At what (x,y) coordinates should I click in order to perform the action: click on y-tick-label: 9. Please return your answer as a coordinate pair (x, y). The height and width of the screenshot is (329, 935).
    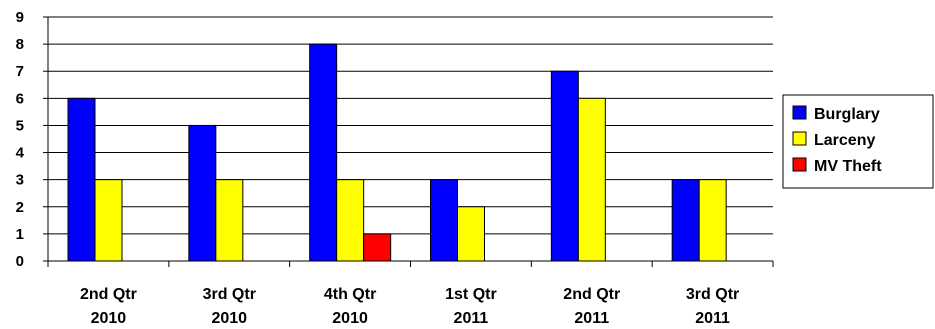
    Looking at the image, I should click on (20, 17).